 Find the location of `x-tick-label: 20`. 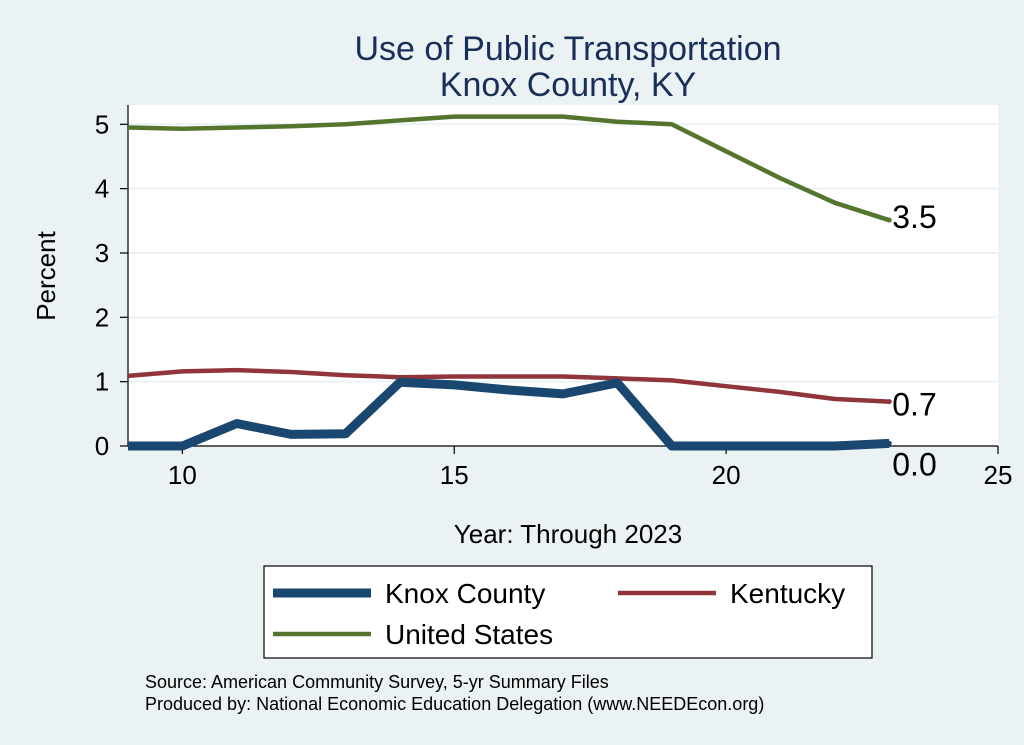

x-tick-label: 20 is located at coordinates (726, 475).